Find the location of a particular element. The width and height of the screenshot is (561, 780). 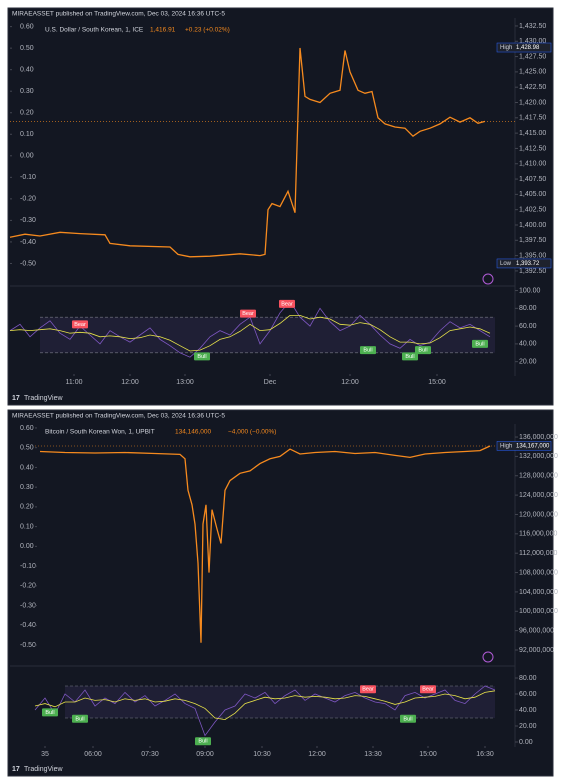

price-change: −4,000 (−0.00%) is located at coordinates (252, 432).